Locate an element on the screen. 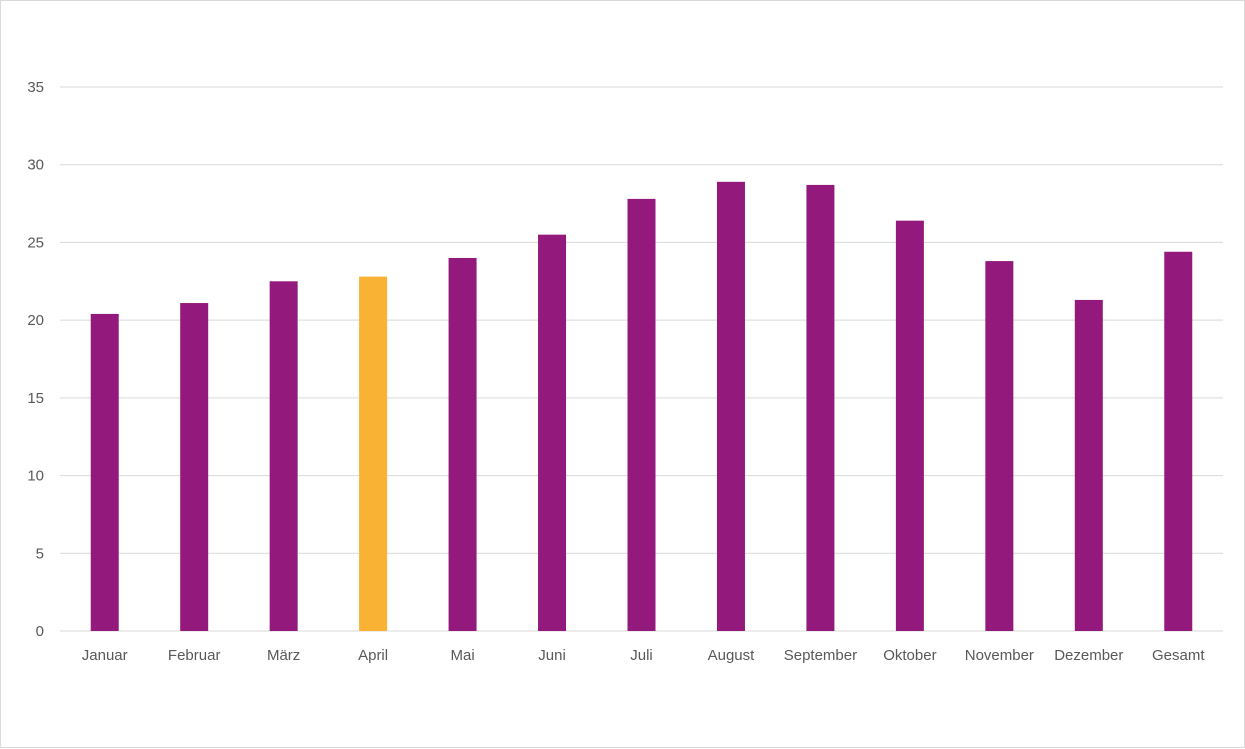  bar-märz is located at coordinates (283, 456).